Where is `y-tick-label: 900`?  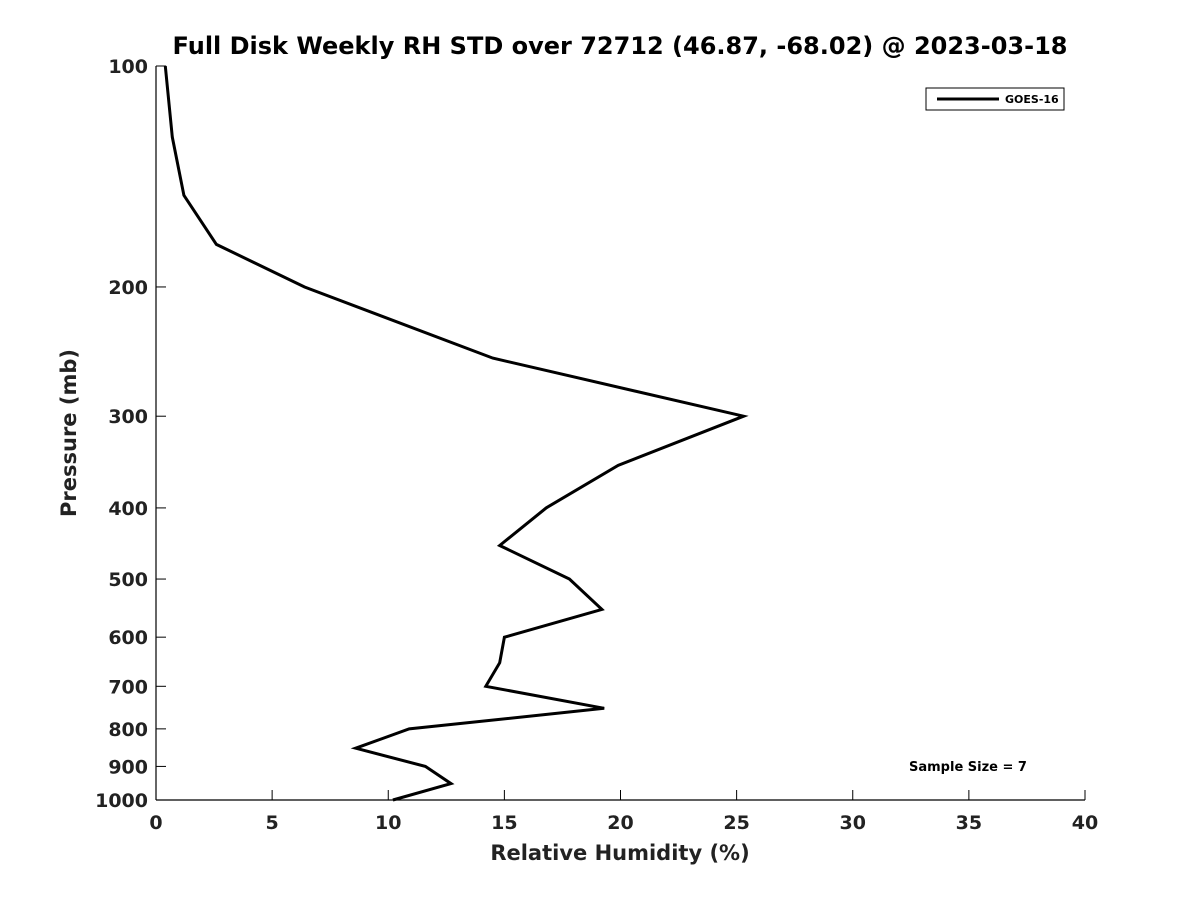 y-tick-label: 900 is located at coordinates (128, 767).